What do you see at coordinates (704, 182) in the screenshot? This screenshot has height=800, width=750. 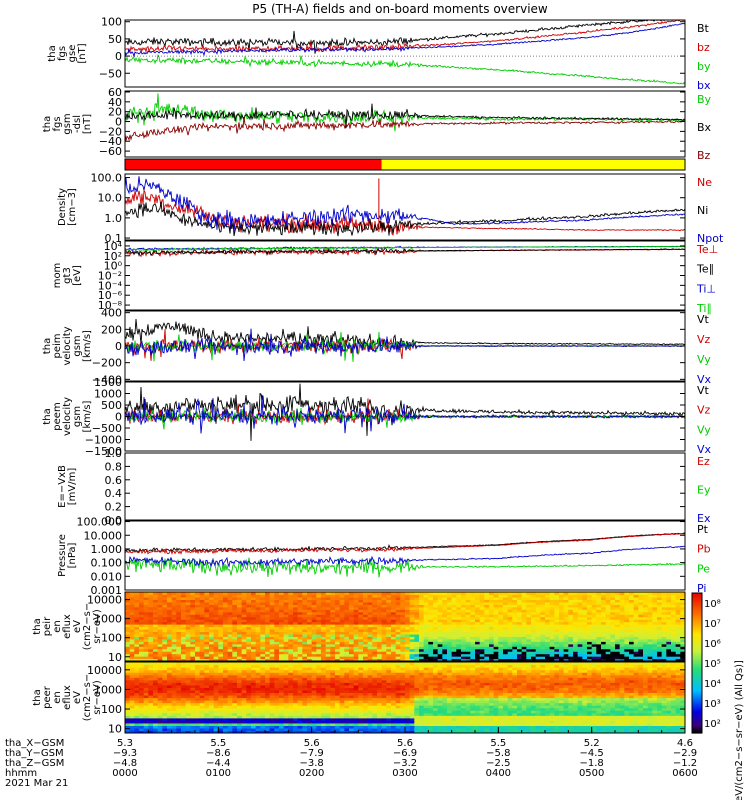 I see `legend-Ne: Ne` at bounding box center [704, 182].